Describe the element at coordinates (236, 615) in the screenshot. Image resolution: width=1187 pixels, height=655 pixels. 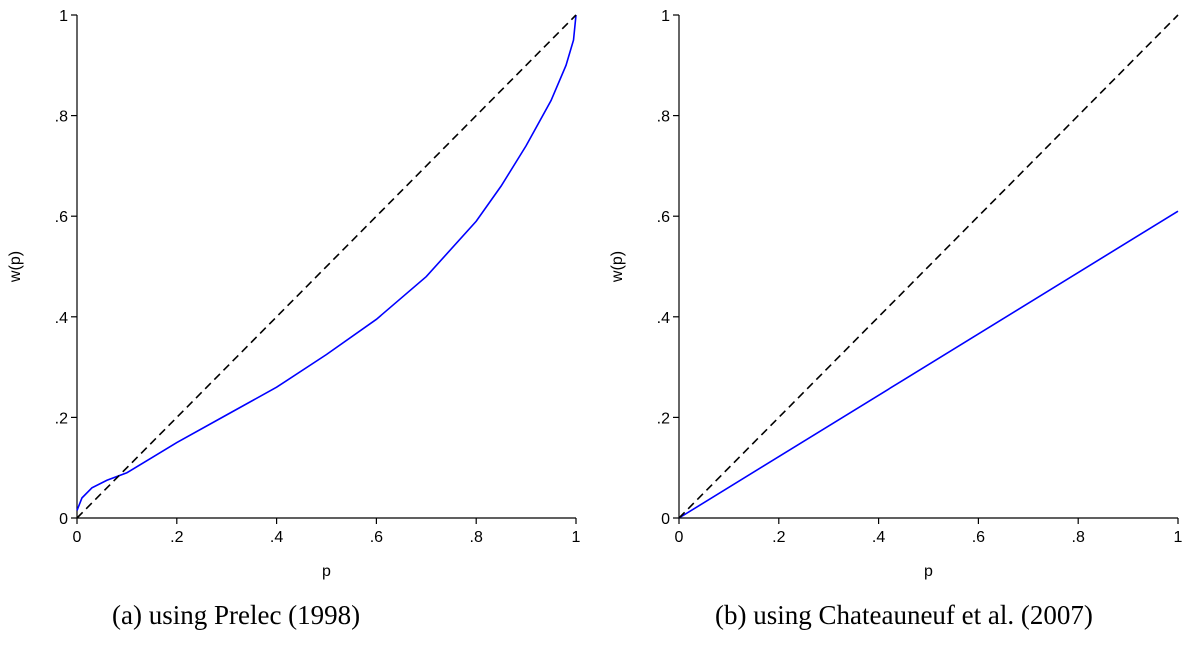
I see `caption-panel-a: (a) using Prelec (1998)` at that location.